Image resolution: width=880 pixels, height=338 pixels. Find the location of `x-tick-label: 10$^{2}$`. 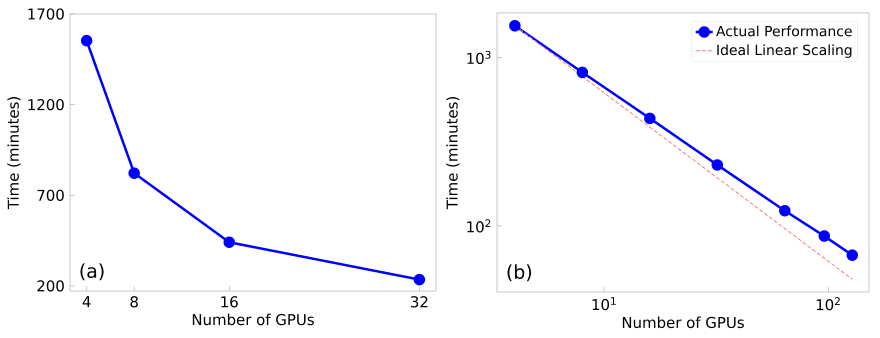

x-tick-label: 10$^{2}$ is located at coordinates (828, 303).